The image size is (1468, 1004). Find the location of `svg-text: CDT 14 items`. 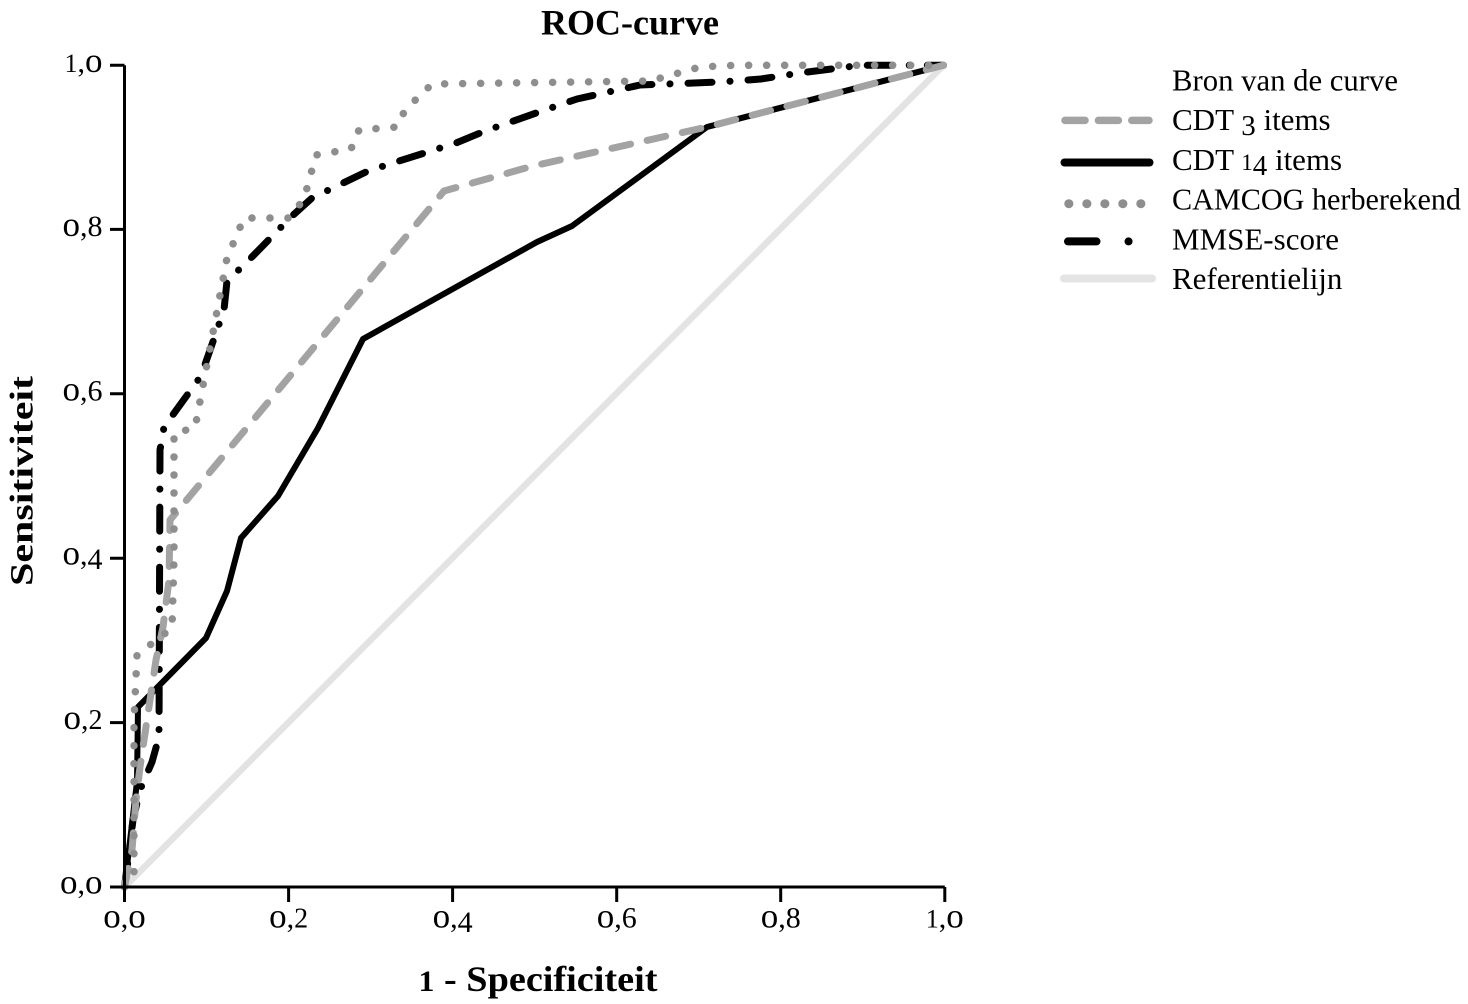

svg-text: CDT 14 items is located at coordinates (1257, 162).